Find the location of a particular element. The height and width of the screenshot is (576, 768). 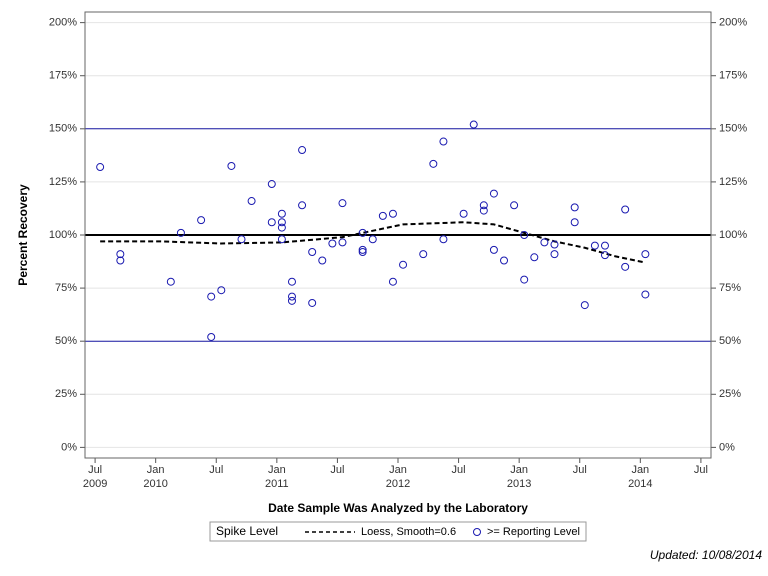

legend-label: Loess, Smooth=0.6 is located at coordinates (408, 532).